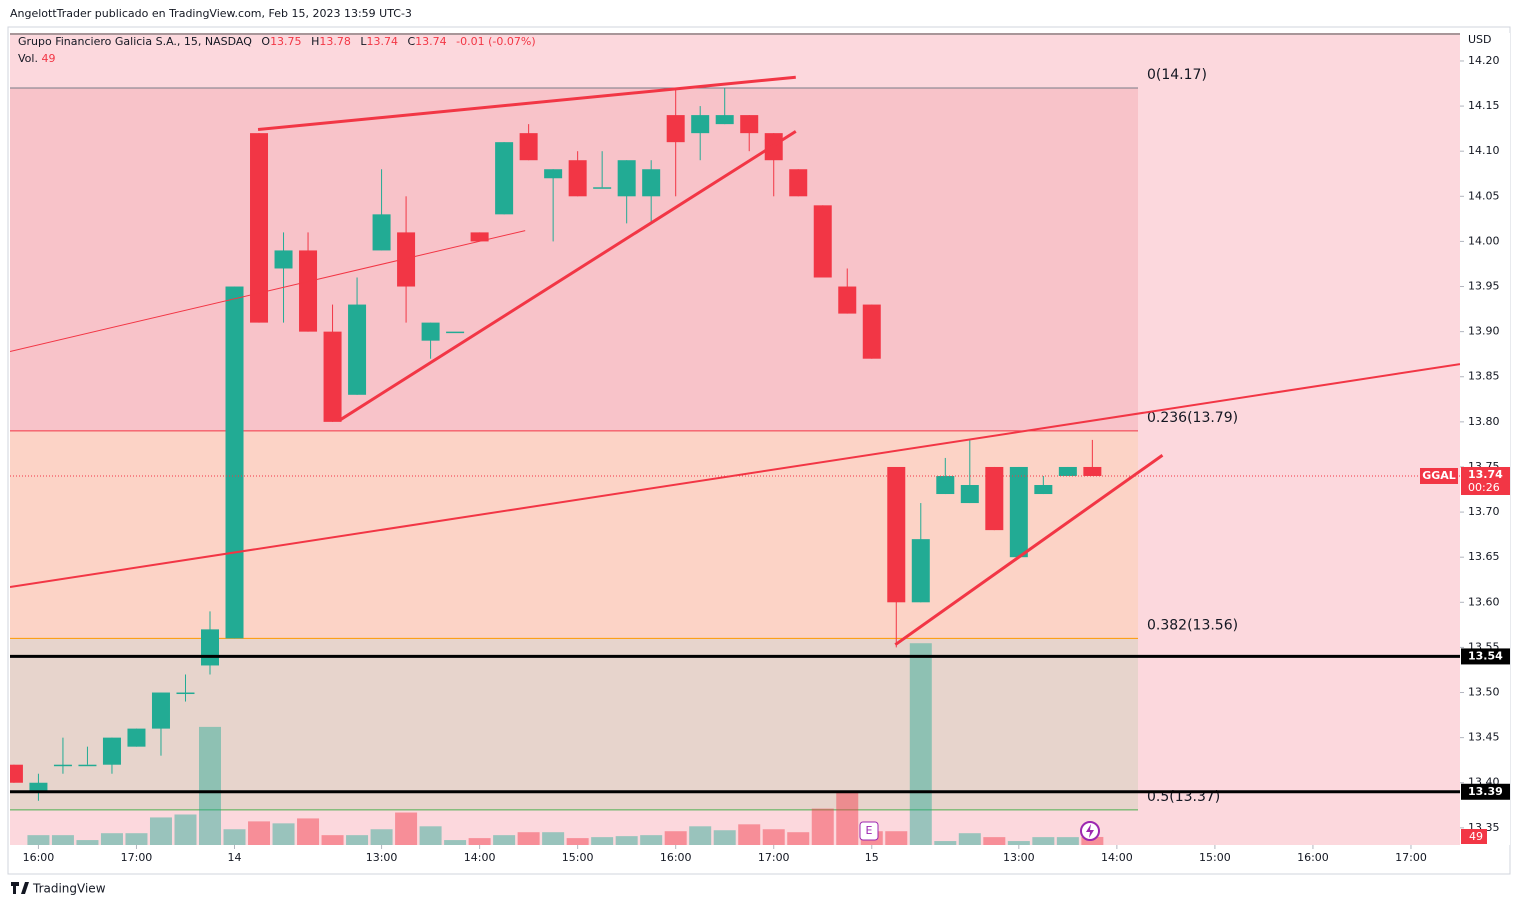  What do you see at coordinates (1484, 286) in the screenshot?
I see `y-tick-label: 13.95` at bounding box center [1484, 286].